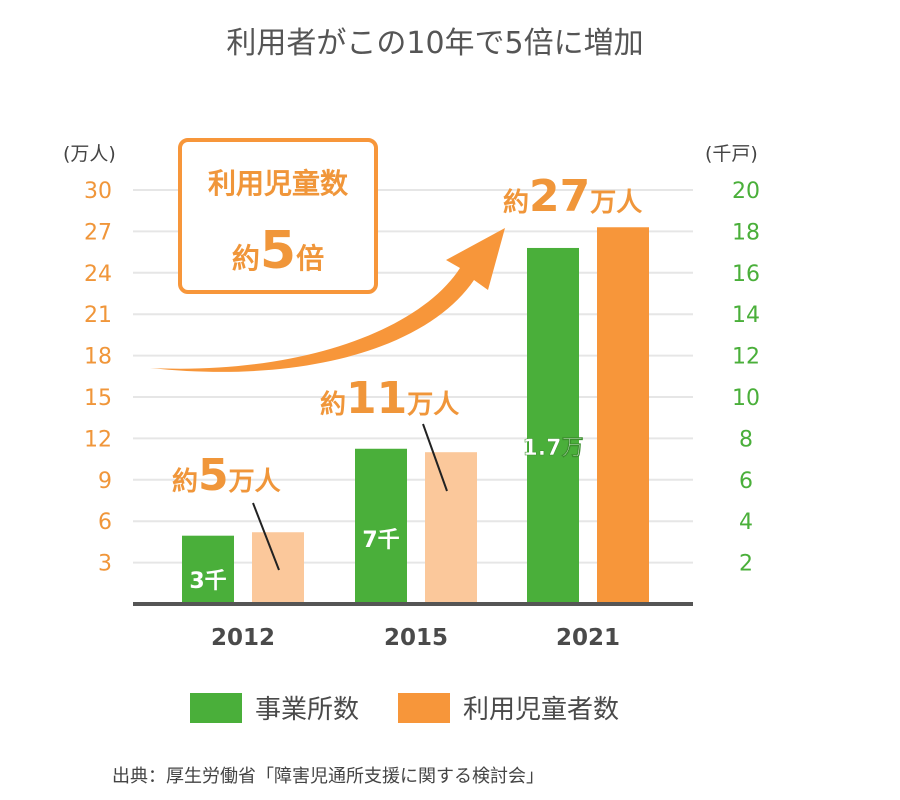 This screenshot has width=900, height=800. What do you see at coordinates (746, 315) in the screenshot?
I see `right-tick-label: 14` at bounding box center [746, 315].